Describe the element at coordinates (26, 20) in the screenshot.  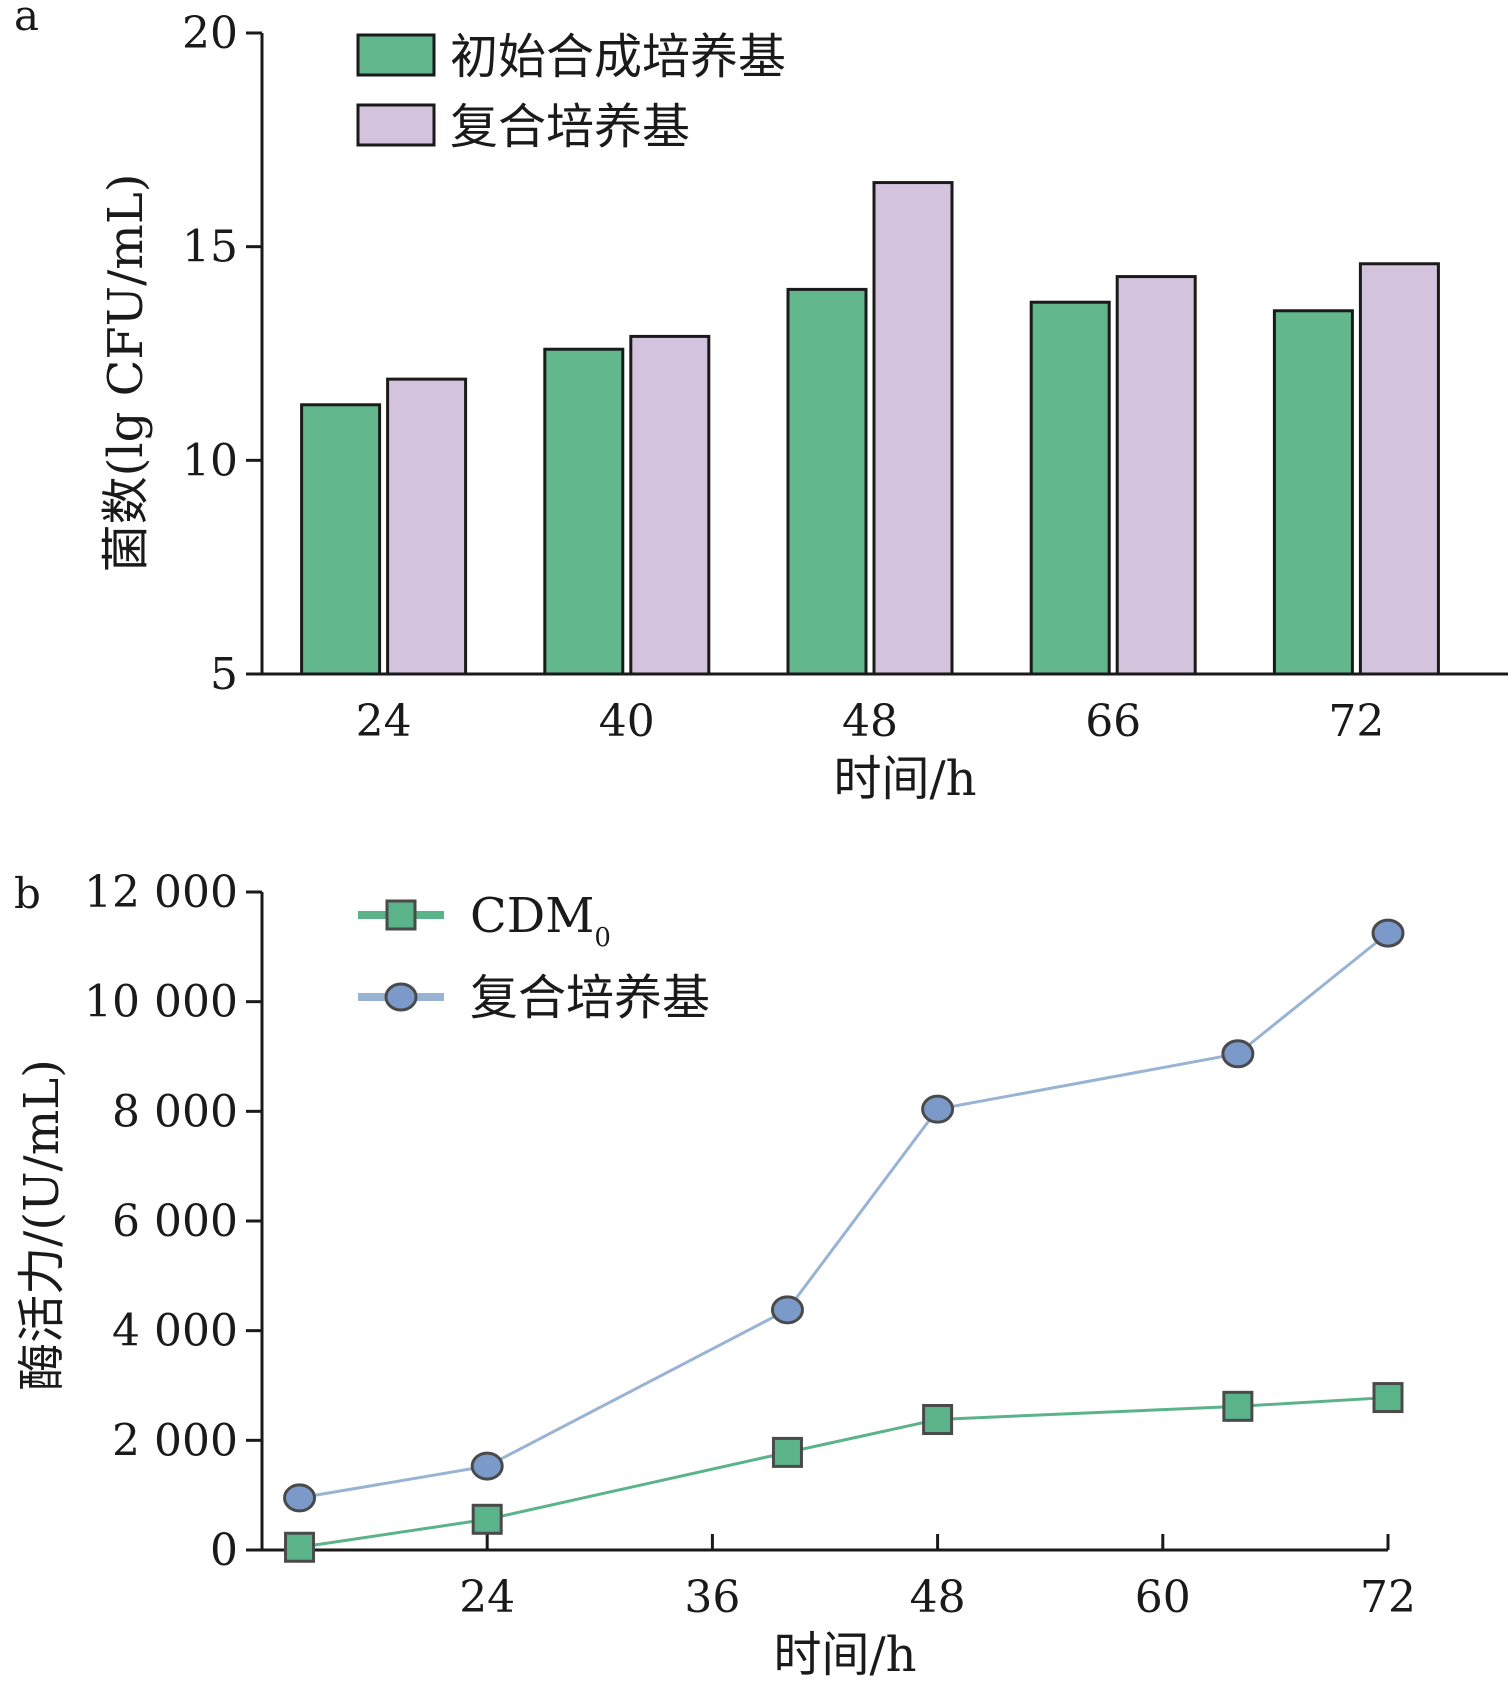
I see `panel-label: a` at that location.